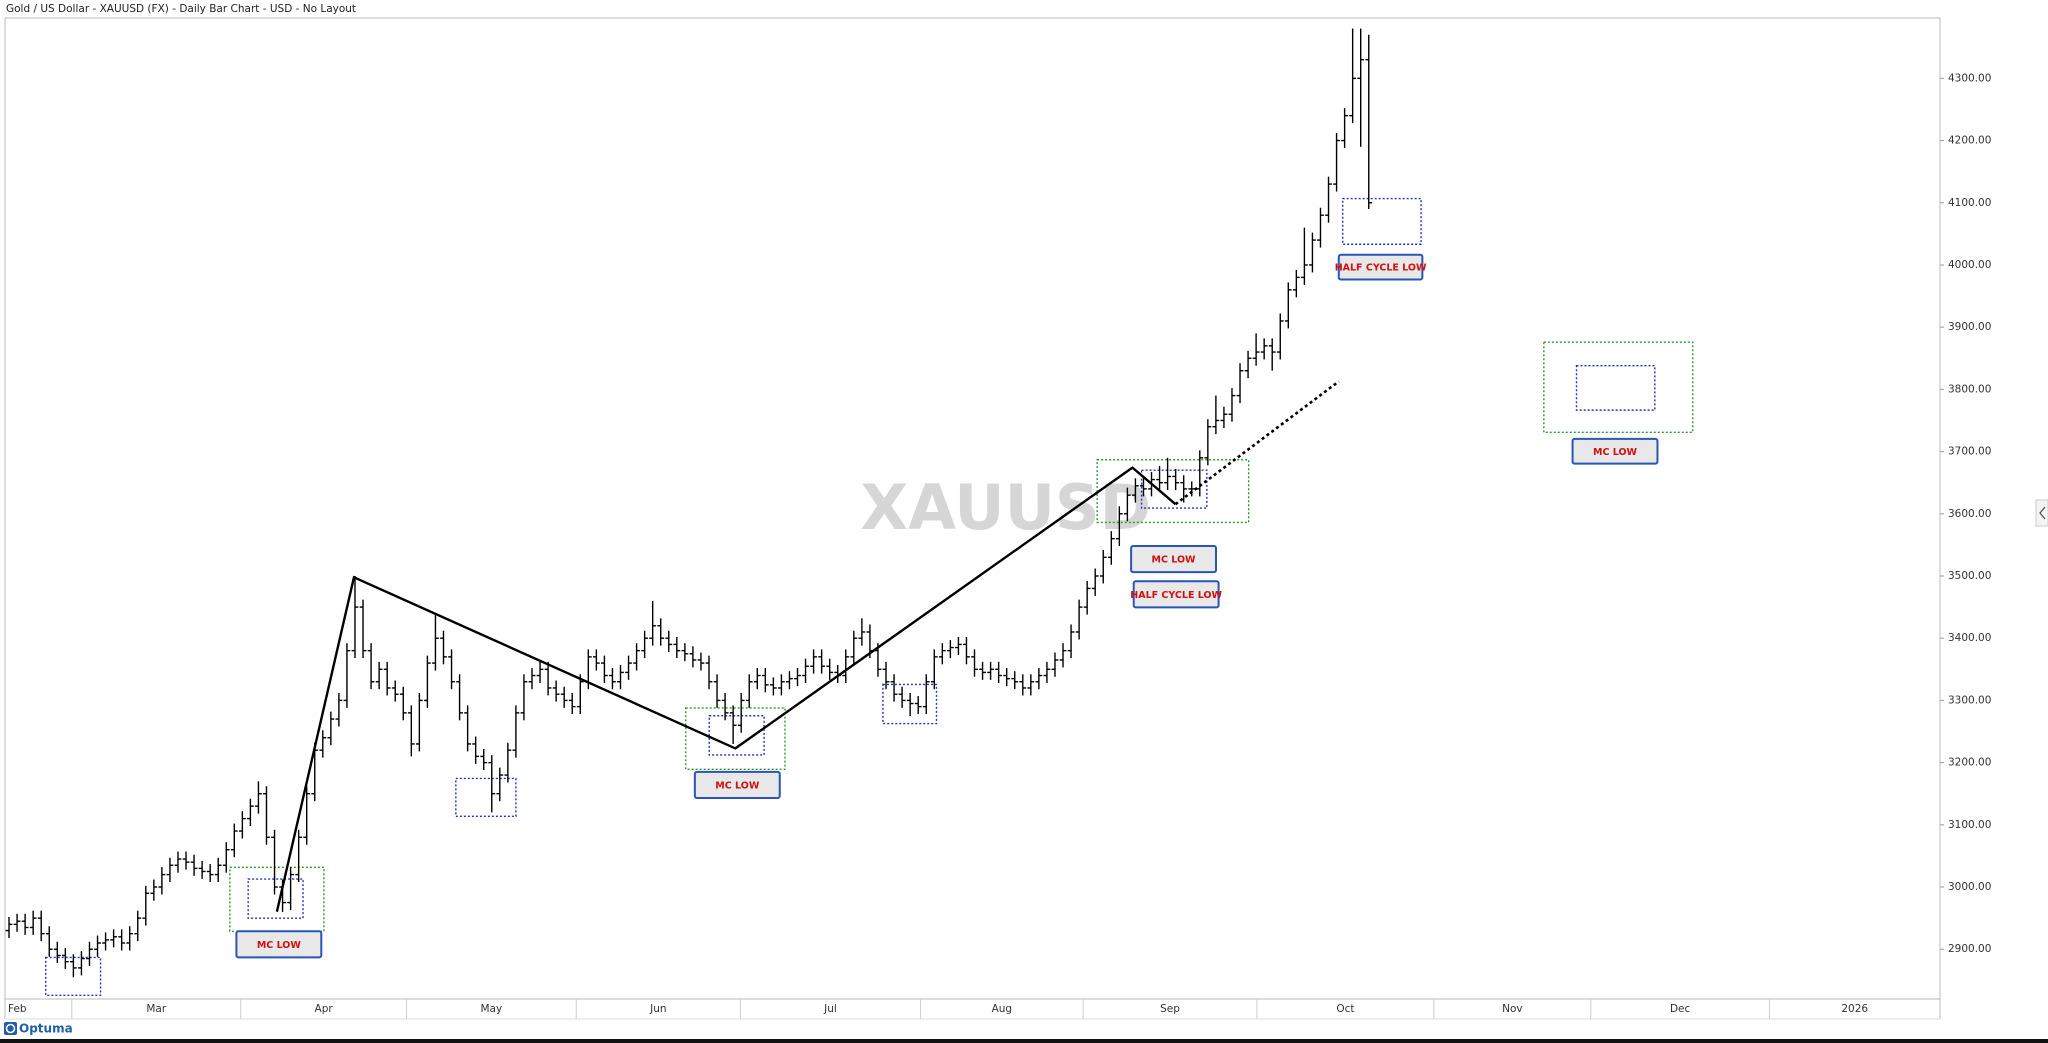 The width and height of the screenshot is (2048, 1043). I want to click on side-panel-arrow, so click(2042, 513).